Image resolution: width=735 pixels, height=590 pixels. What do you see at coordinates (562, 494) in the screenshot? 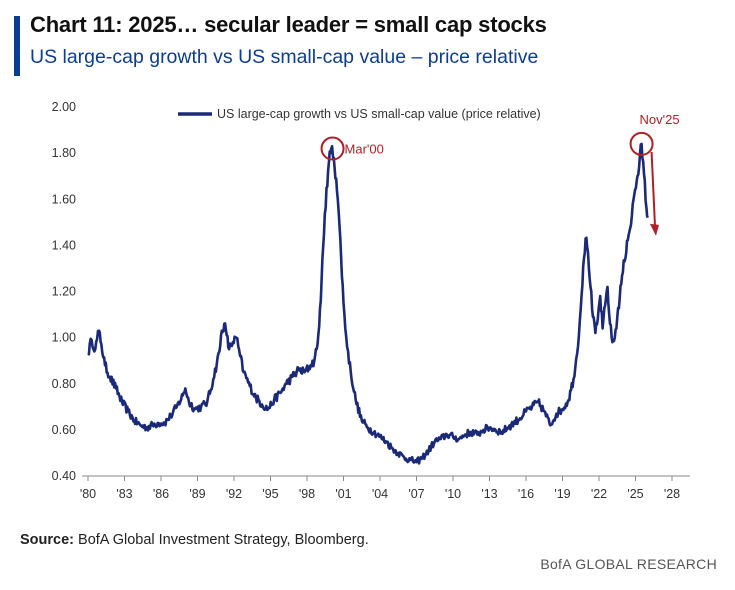
I see `x-tick-label: '19` at bounding box center [562, 494].